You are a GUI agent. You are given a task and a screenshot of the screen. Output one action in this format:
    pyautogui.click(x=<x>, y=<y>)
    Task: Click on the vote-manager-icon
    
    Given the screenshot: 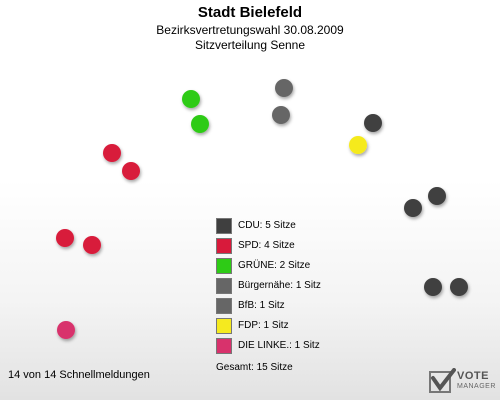 What is the action you would take?
    pyautogui.click(x=442, y=380)
    